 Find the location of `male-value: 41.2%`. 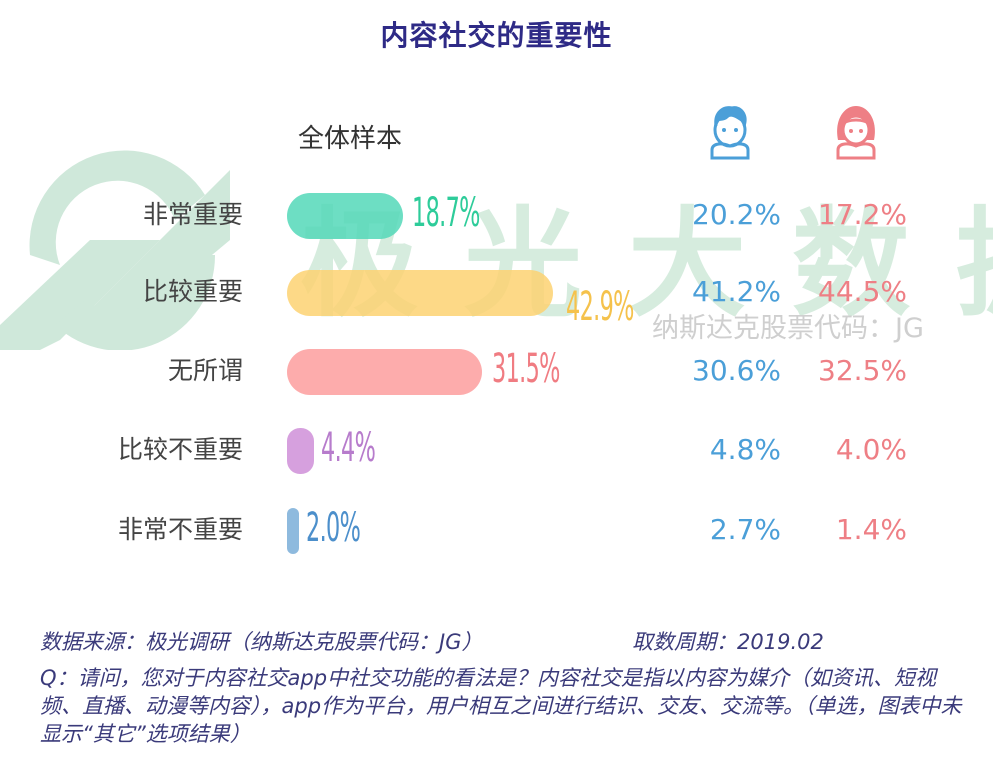

male-value: 41.2% is located at coordinates (736, 291).